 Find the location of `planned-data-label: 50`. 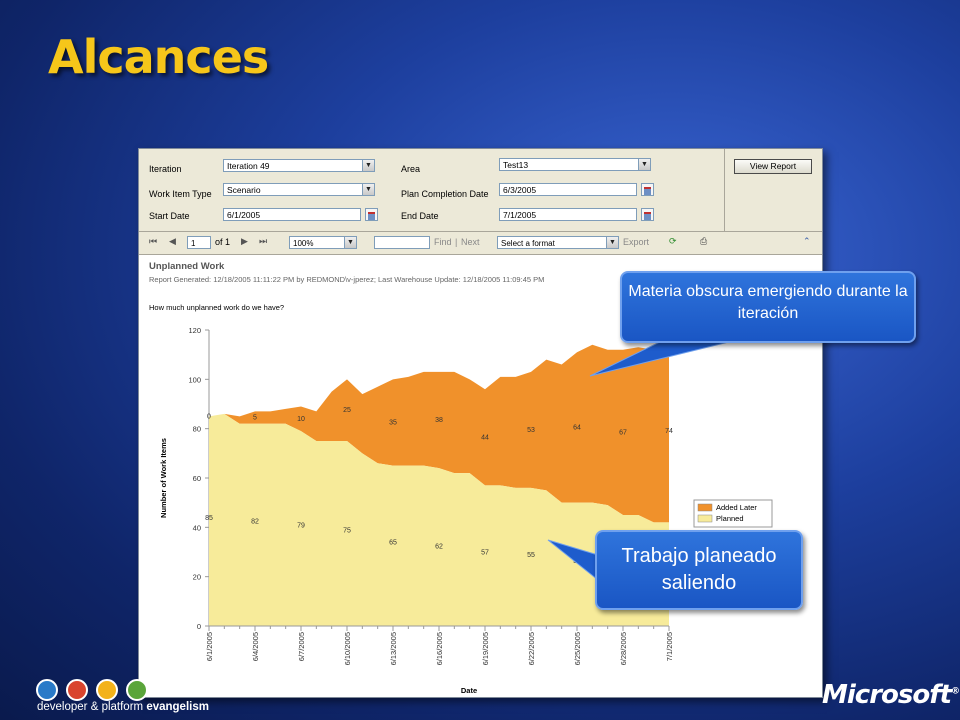

planned-data-label: 50 is located at coordinates (577, 561).